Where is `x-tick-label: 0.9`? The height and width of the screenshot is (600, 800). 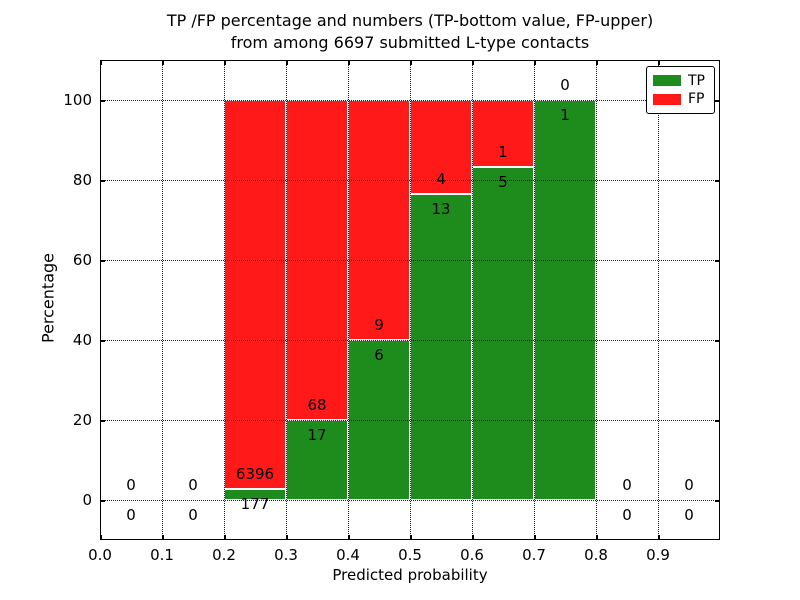 x-tick-label: 0.9 is located at coordinates (658, 555).